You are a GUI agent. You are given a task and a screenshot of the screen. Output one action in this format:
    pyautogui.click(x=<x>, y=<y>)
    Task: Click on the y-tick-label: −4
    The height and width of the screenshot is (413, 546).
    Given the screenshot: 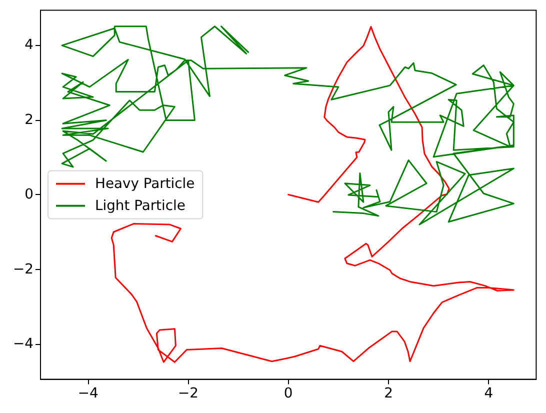 What is the action you would take?
    pyautogui.click(x=23, y=344)
    